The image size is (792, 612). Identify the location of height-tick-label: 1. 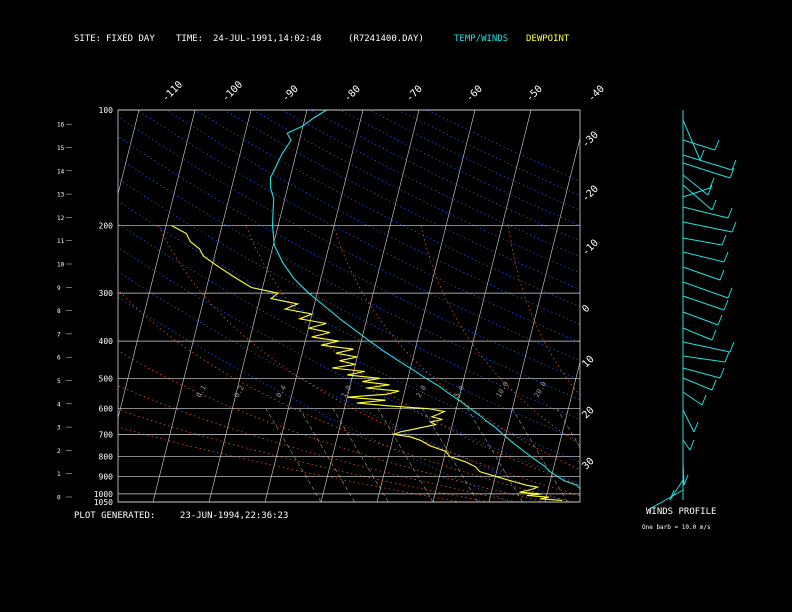
(59, 474).